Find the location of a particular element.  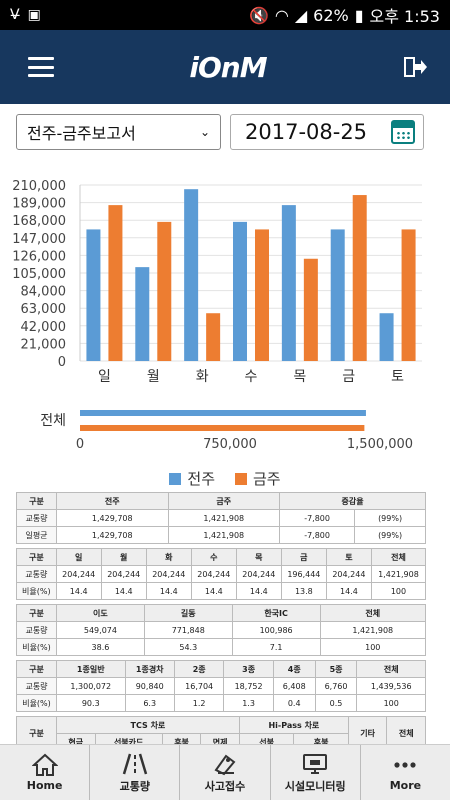

x-tick-label: 750,000 is located at coordinates (230, 444).